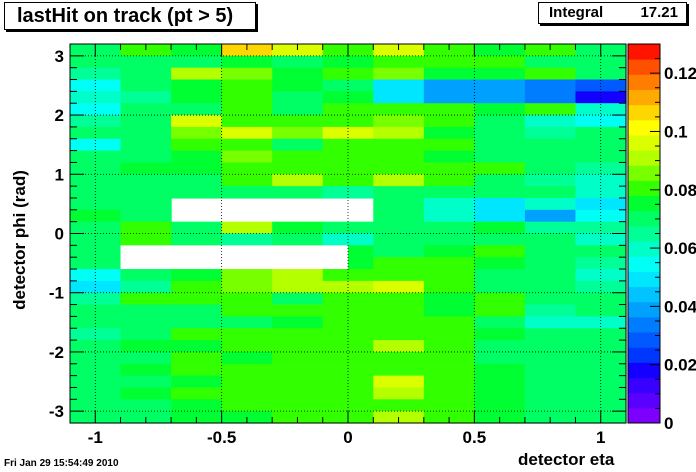 The image size is (696, 472). I want to click on z-tick-label: 0, so click(668, 423).